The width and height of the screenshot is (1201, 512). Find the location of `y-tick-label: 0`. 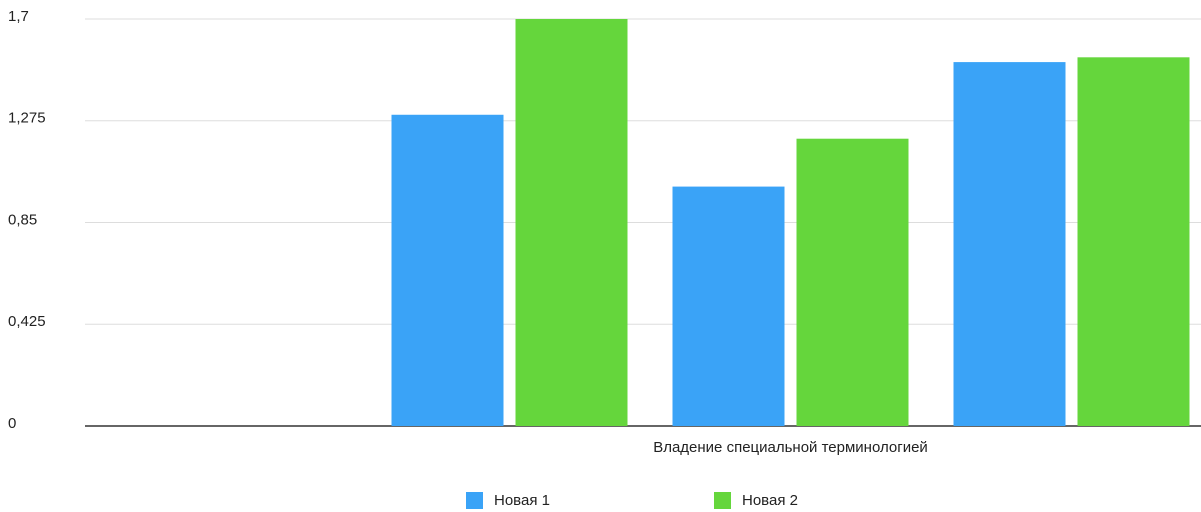

y-tick-label: 0 is located at coordinates (12, 423).